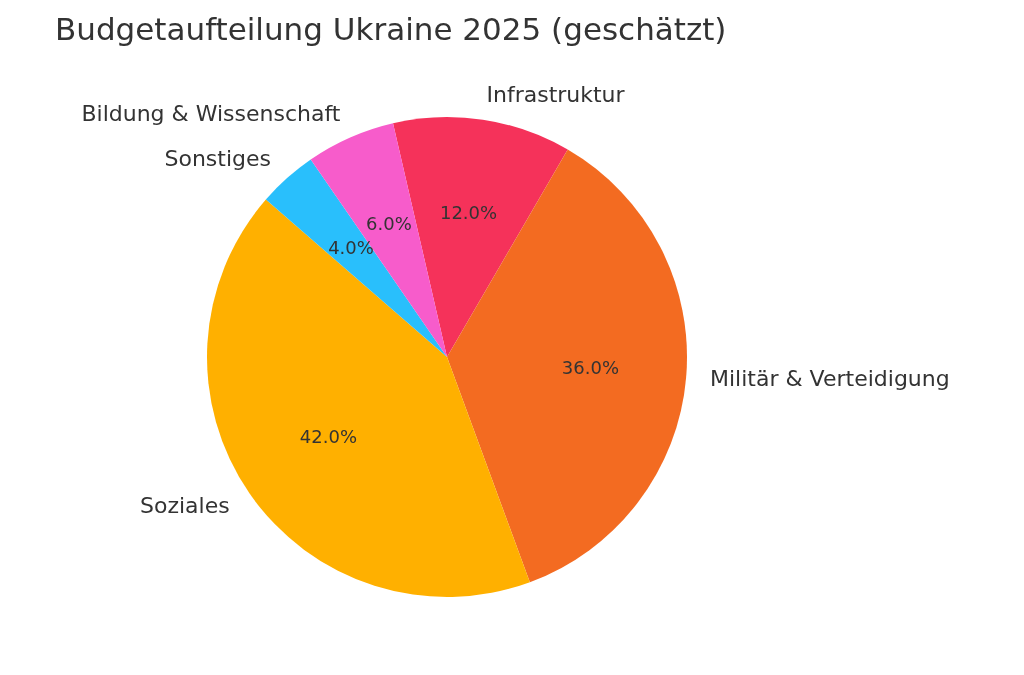  I want to click on slice-label: Militär & Verteidigung, so click(830, 378).